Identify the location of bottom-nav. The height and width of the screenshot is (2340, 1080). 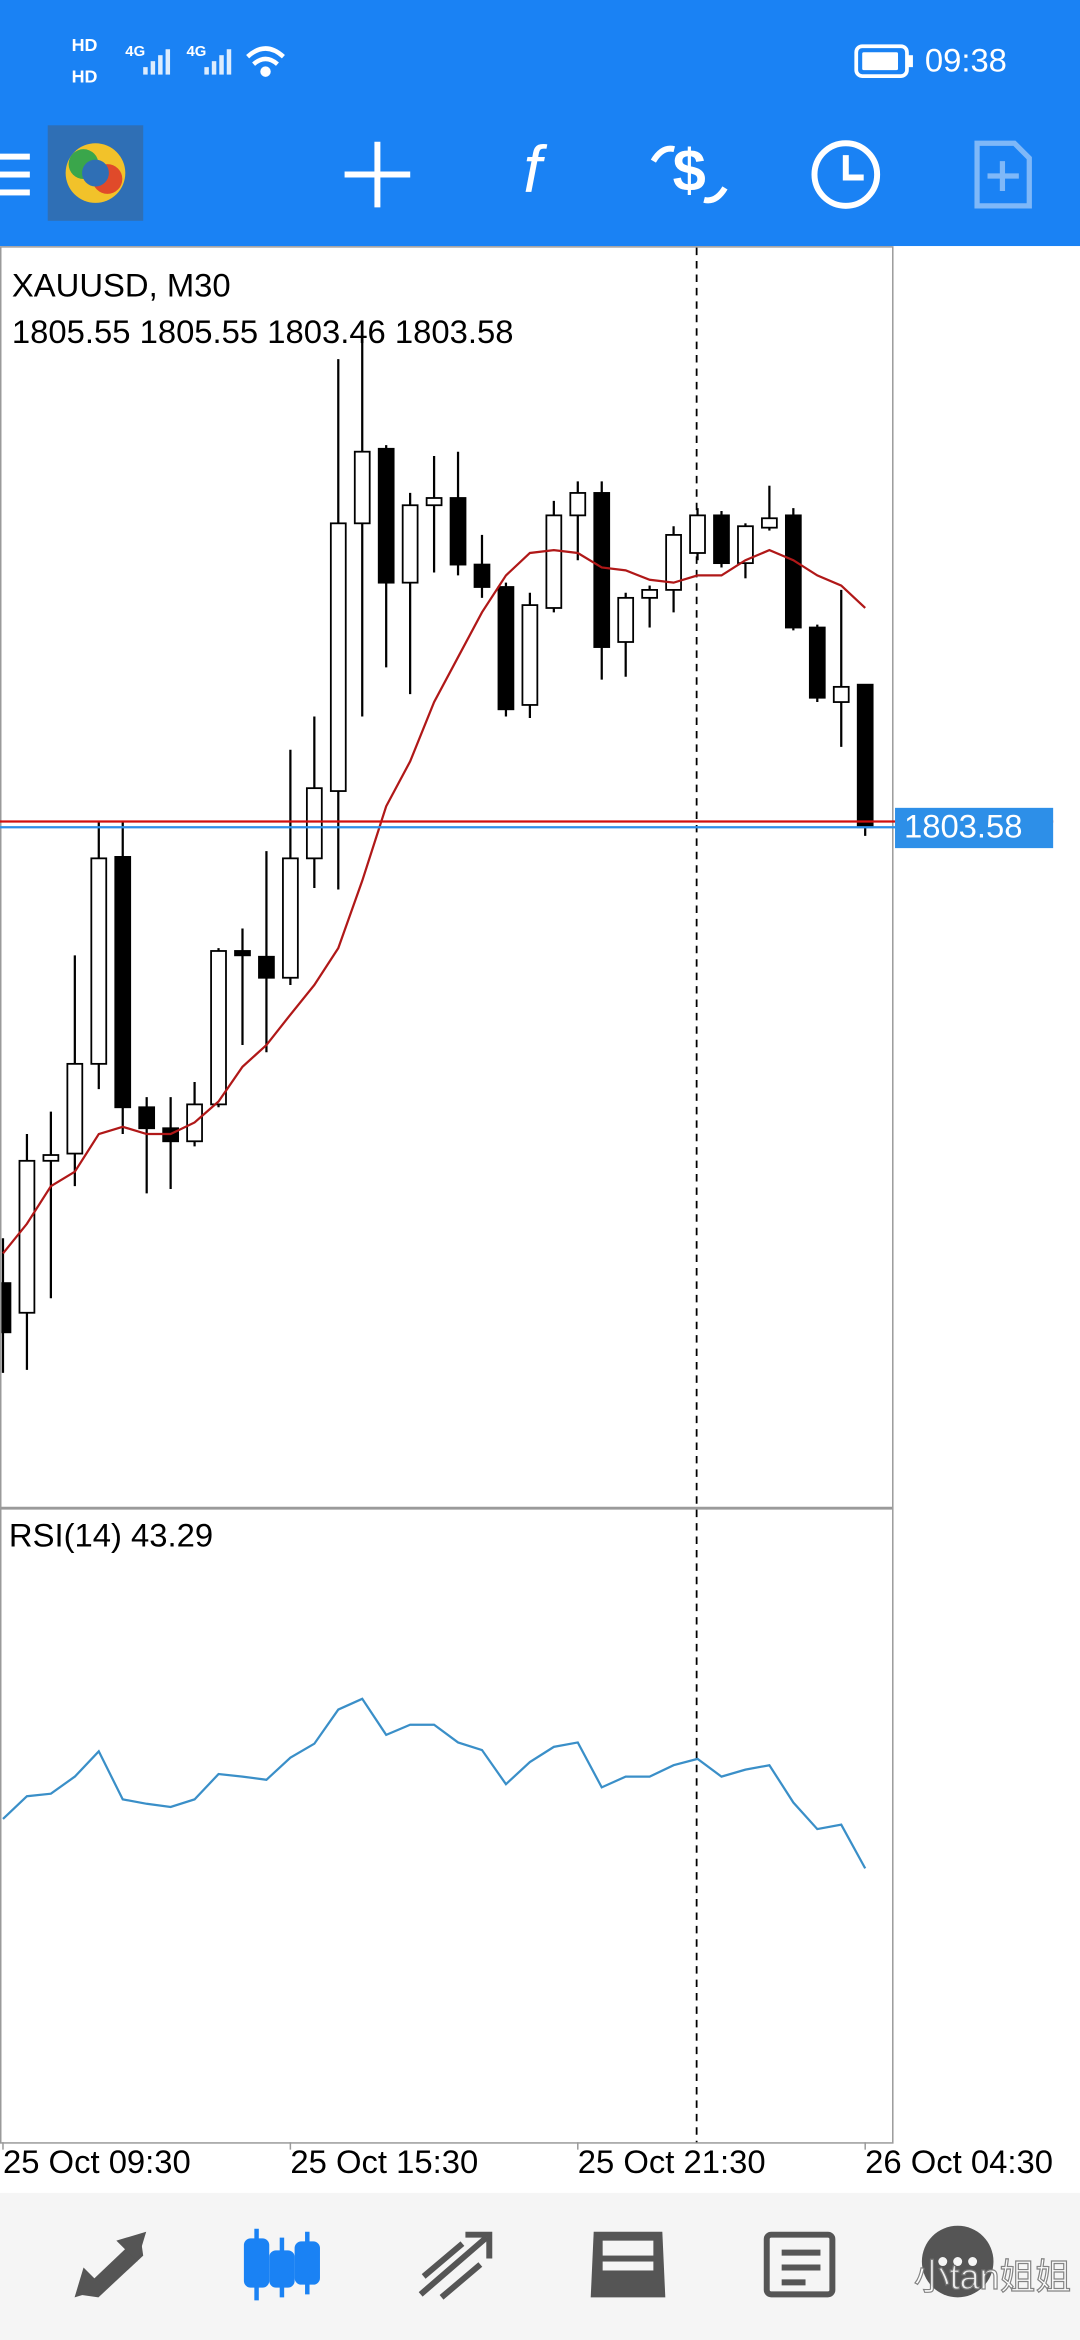
(540, 2266).